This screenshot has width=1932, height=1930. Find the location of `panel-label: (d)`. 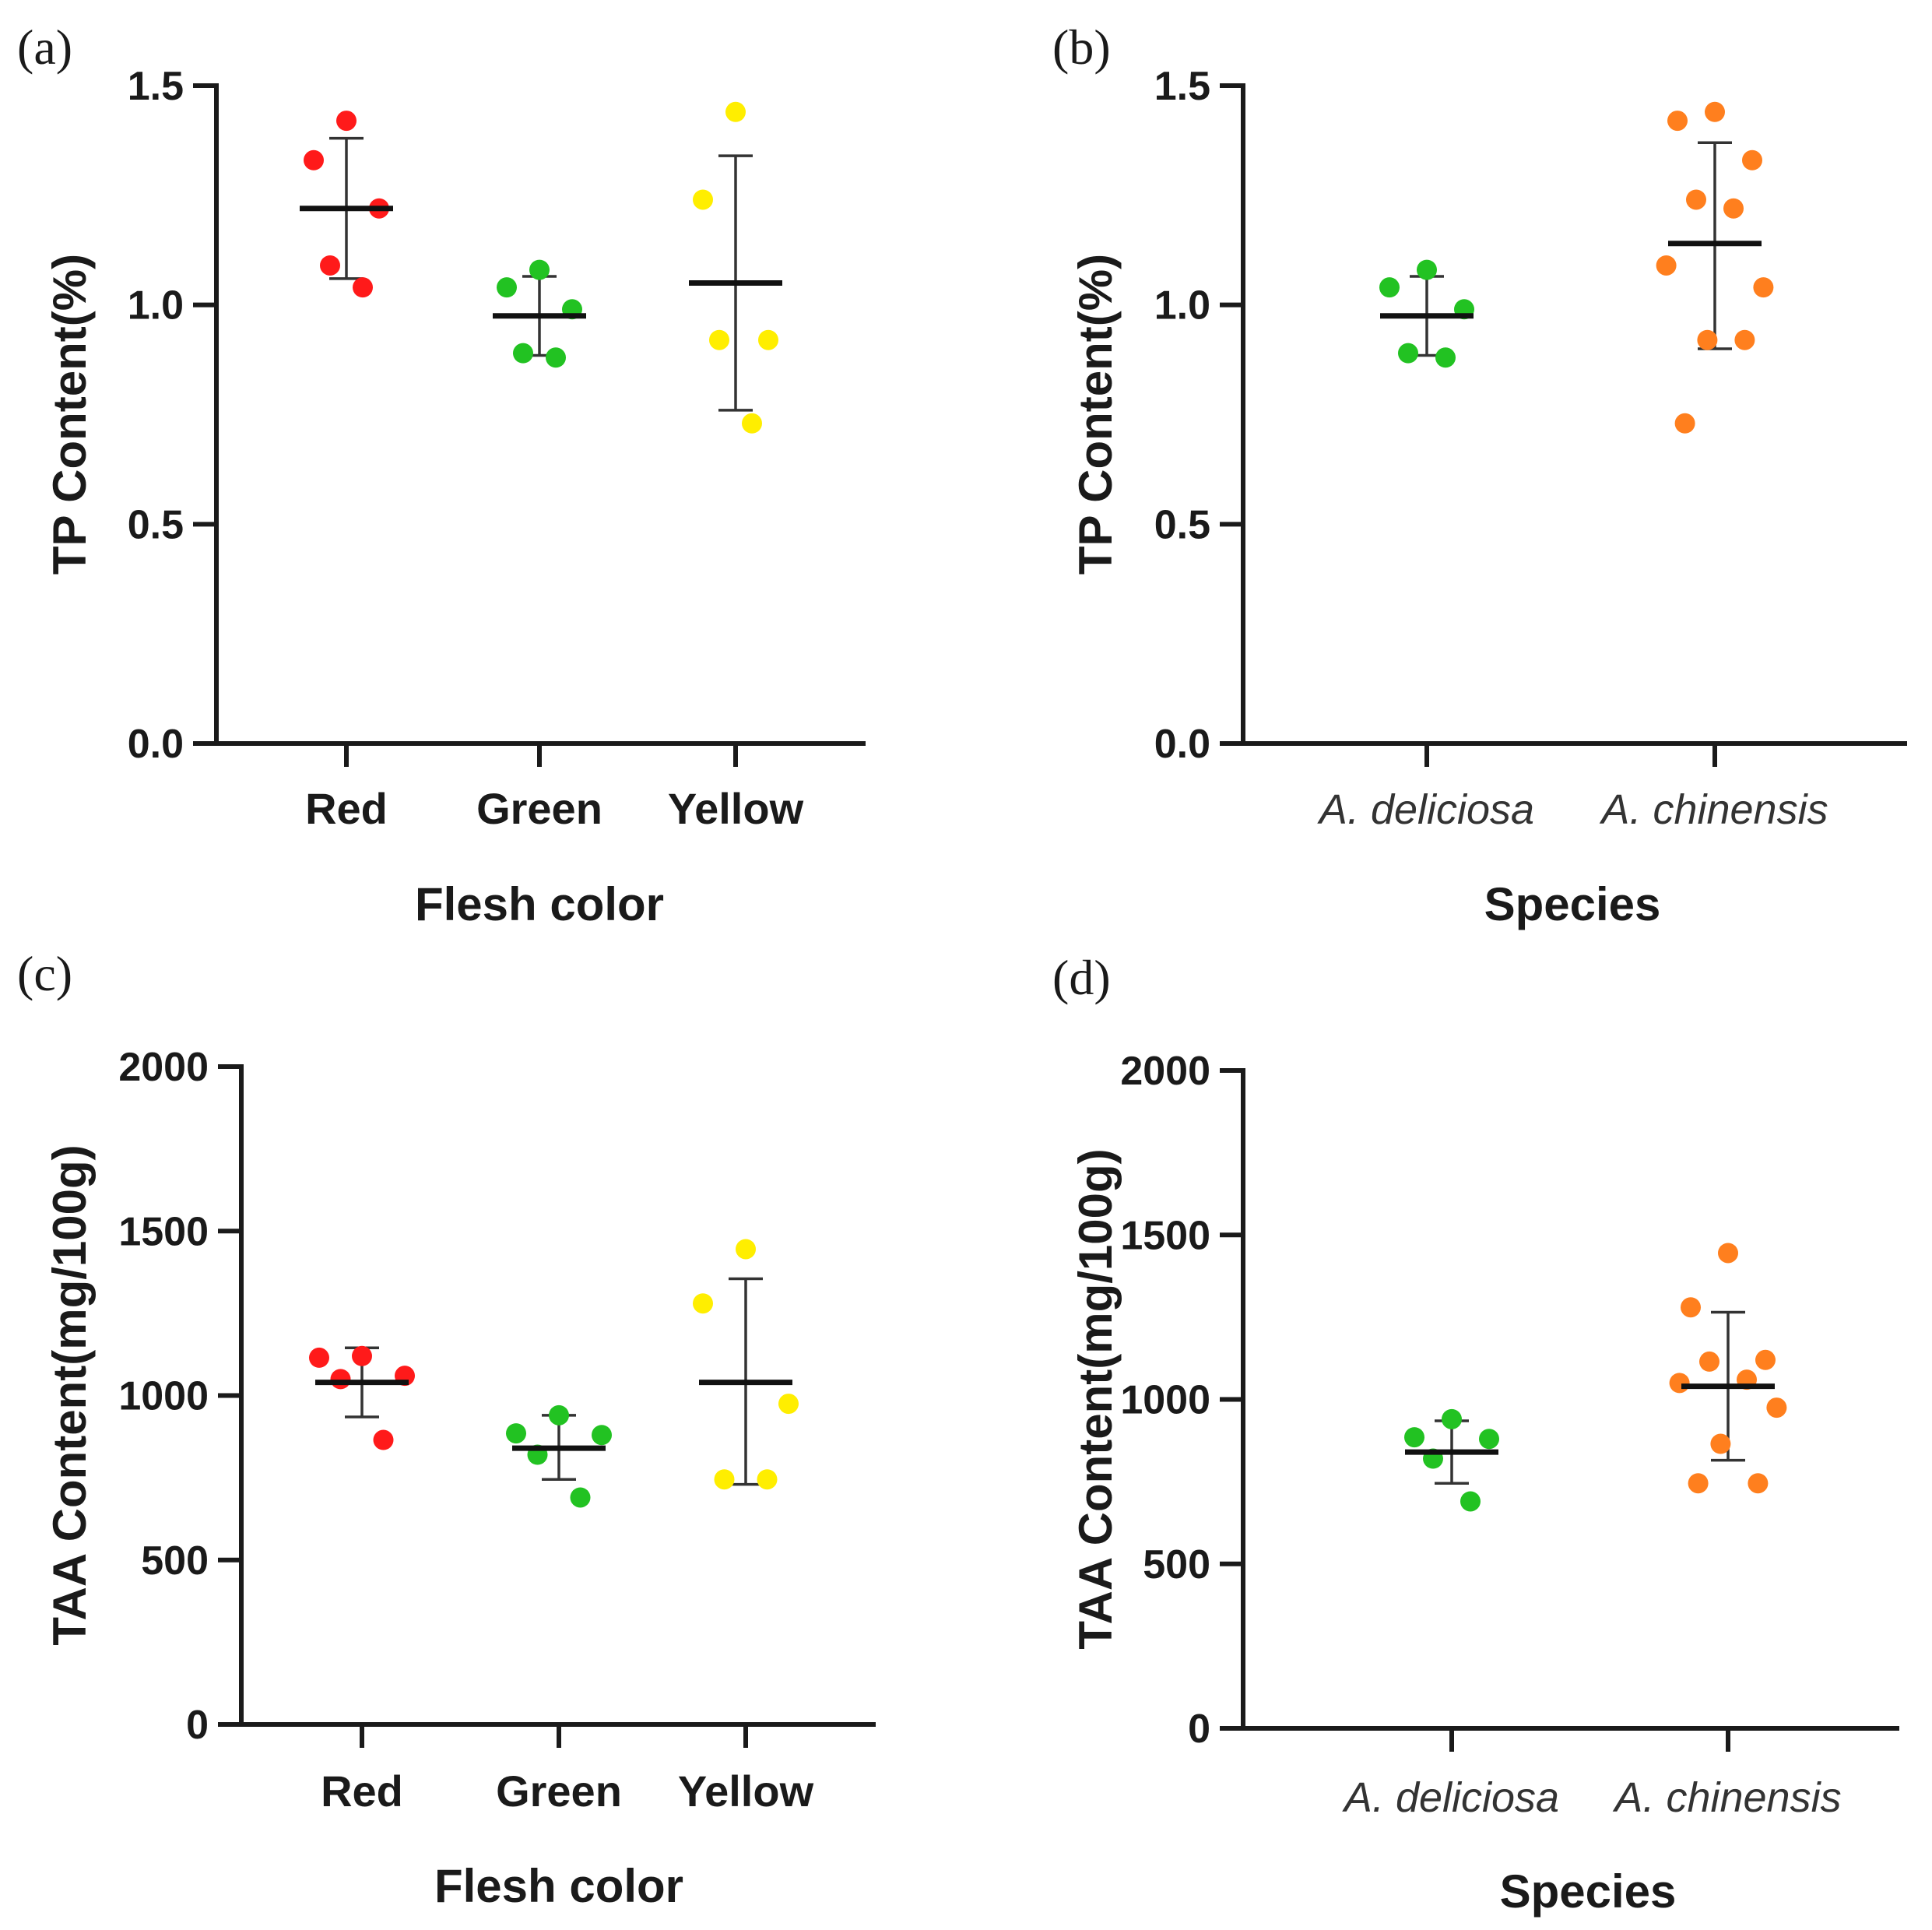

panel-label: (d) is located at coordinates (1081, 978).